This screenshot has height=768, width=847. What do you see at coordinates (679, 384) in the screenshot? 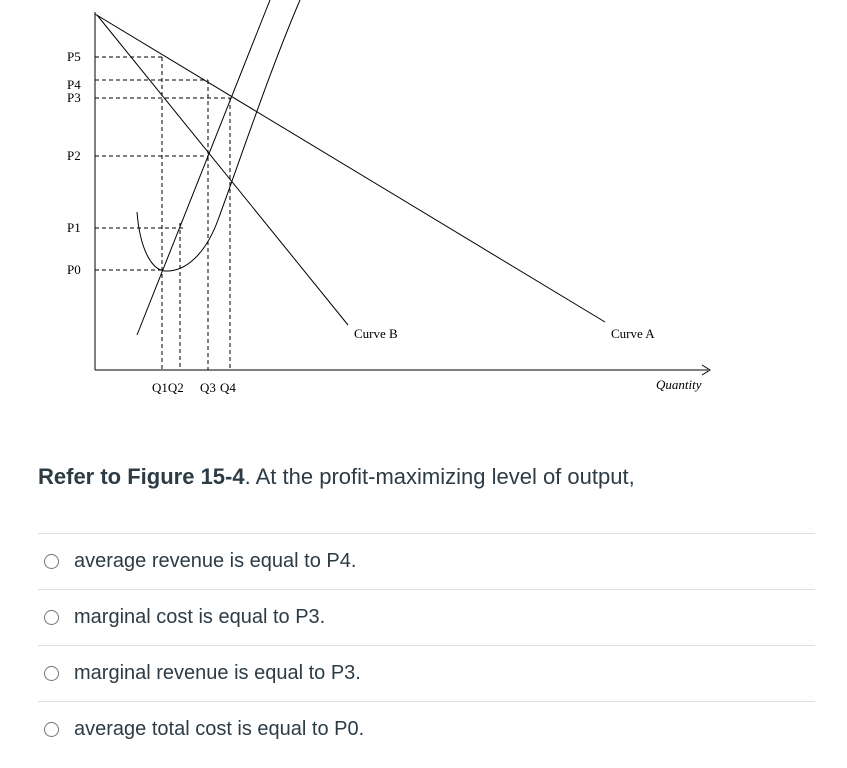
I see `x-axis-label: Quantity` at bounding box center [679, 384].